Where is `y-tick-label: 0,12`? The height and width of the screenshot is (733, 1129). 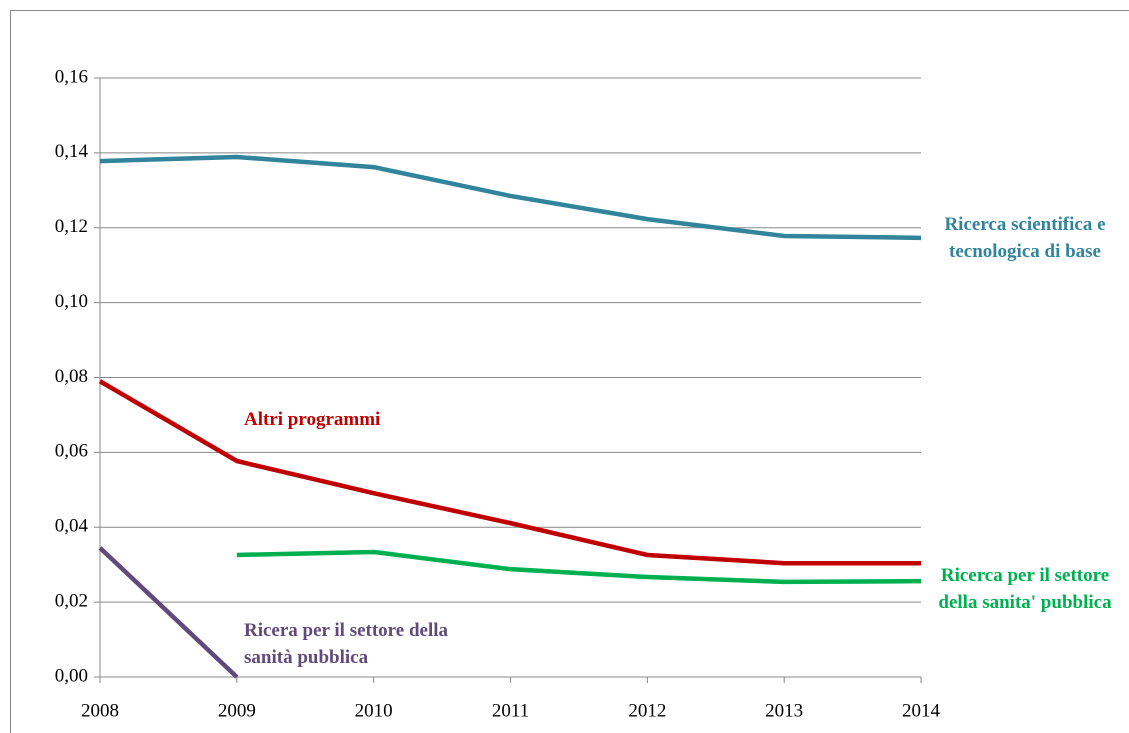 y-tick-label: 0,12 is located at coordinates (71, 226).